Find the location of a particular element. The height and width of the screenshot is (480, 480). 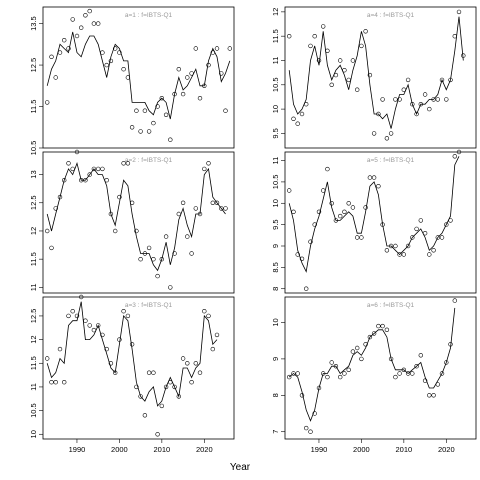

x-axis-label: Year is located at coordinates (240, 467).